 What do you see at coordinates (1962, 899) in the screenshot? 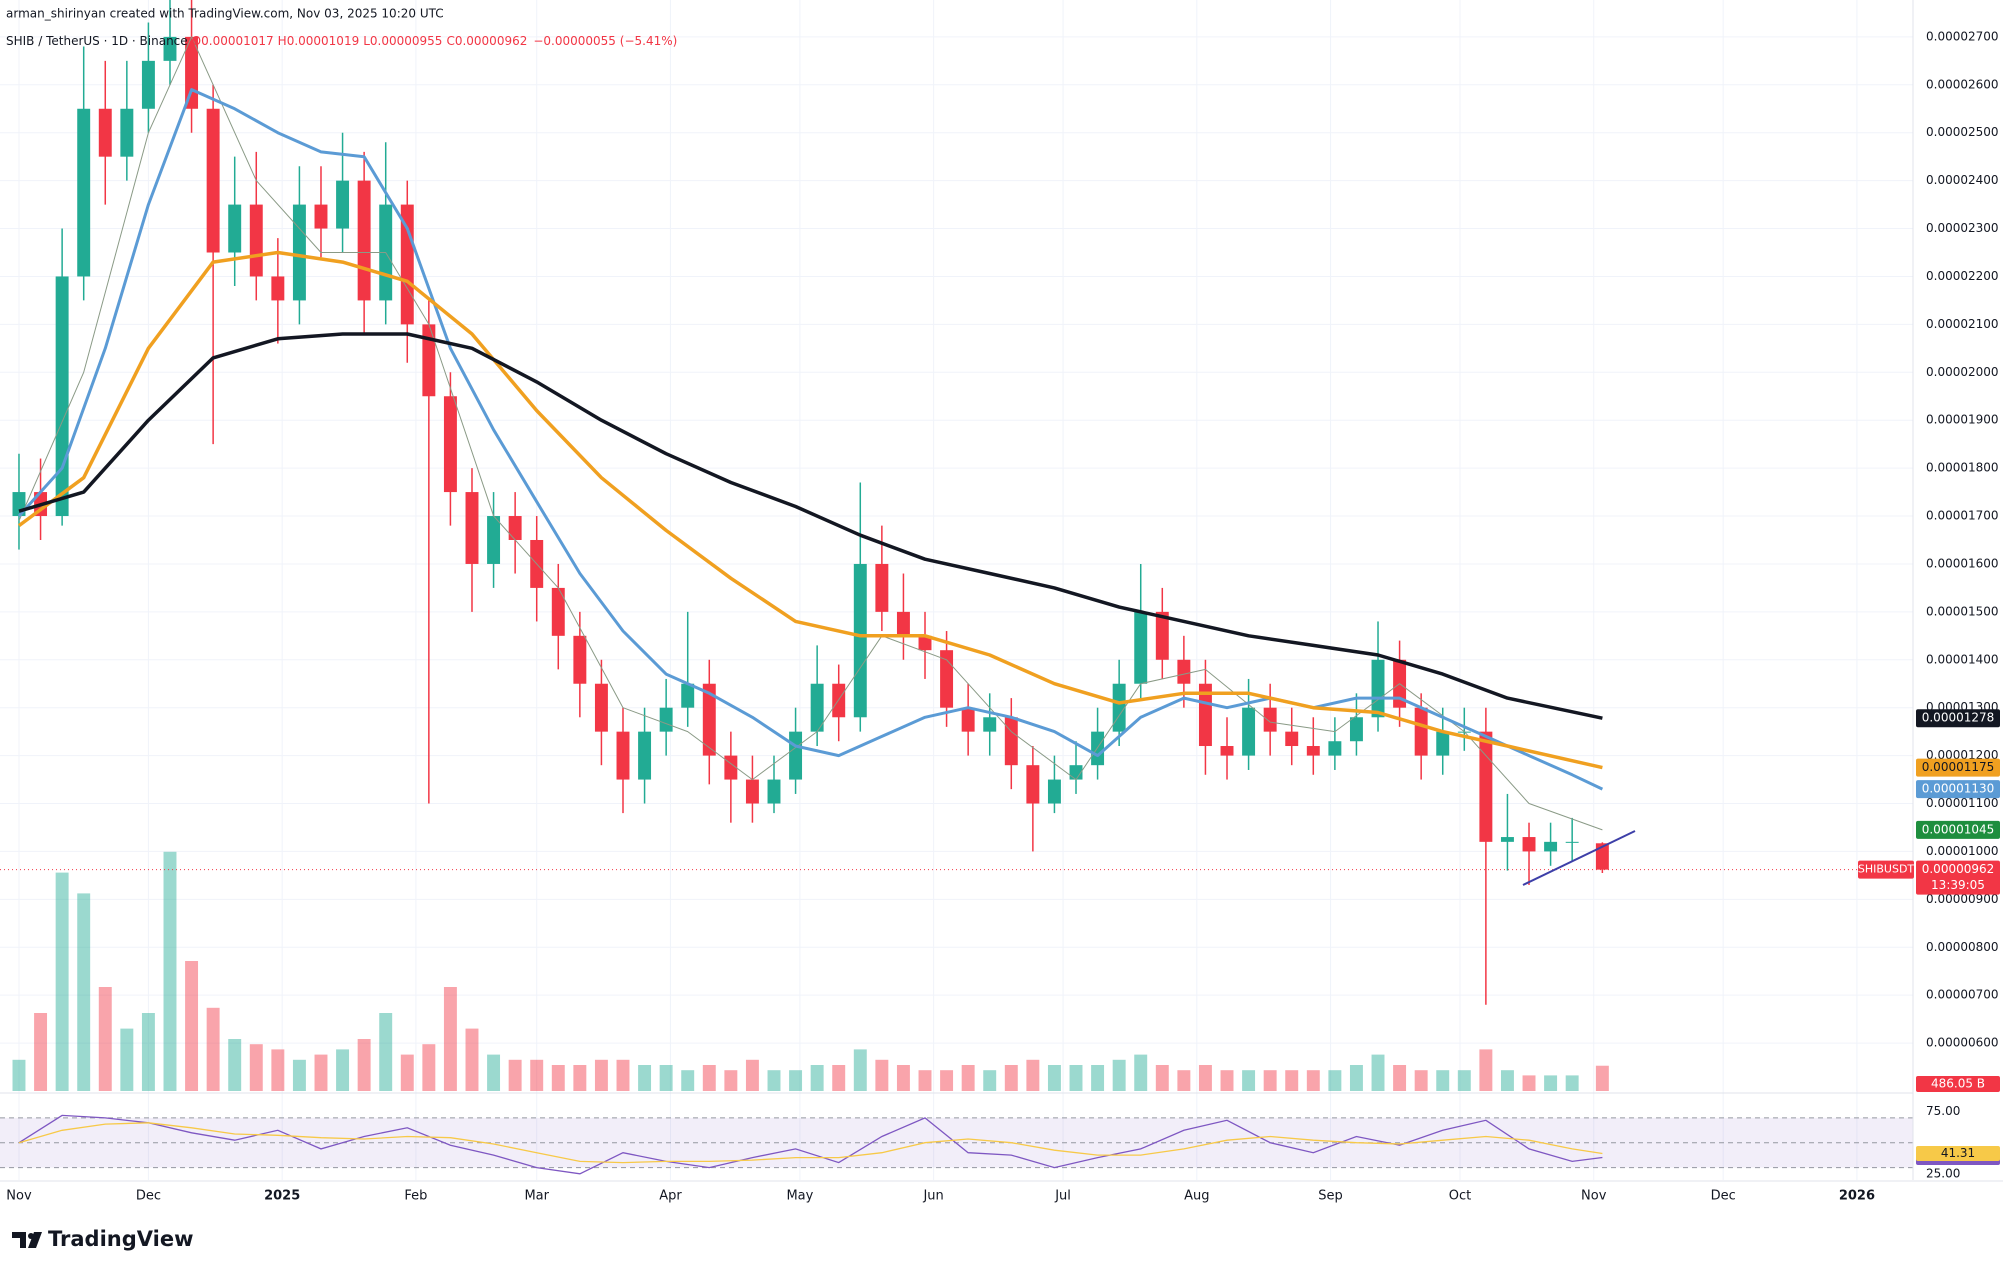
I see `y-tick-label: 0.00000900` at bounding box center [1962, 899].